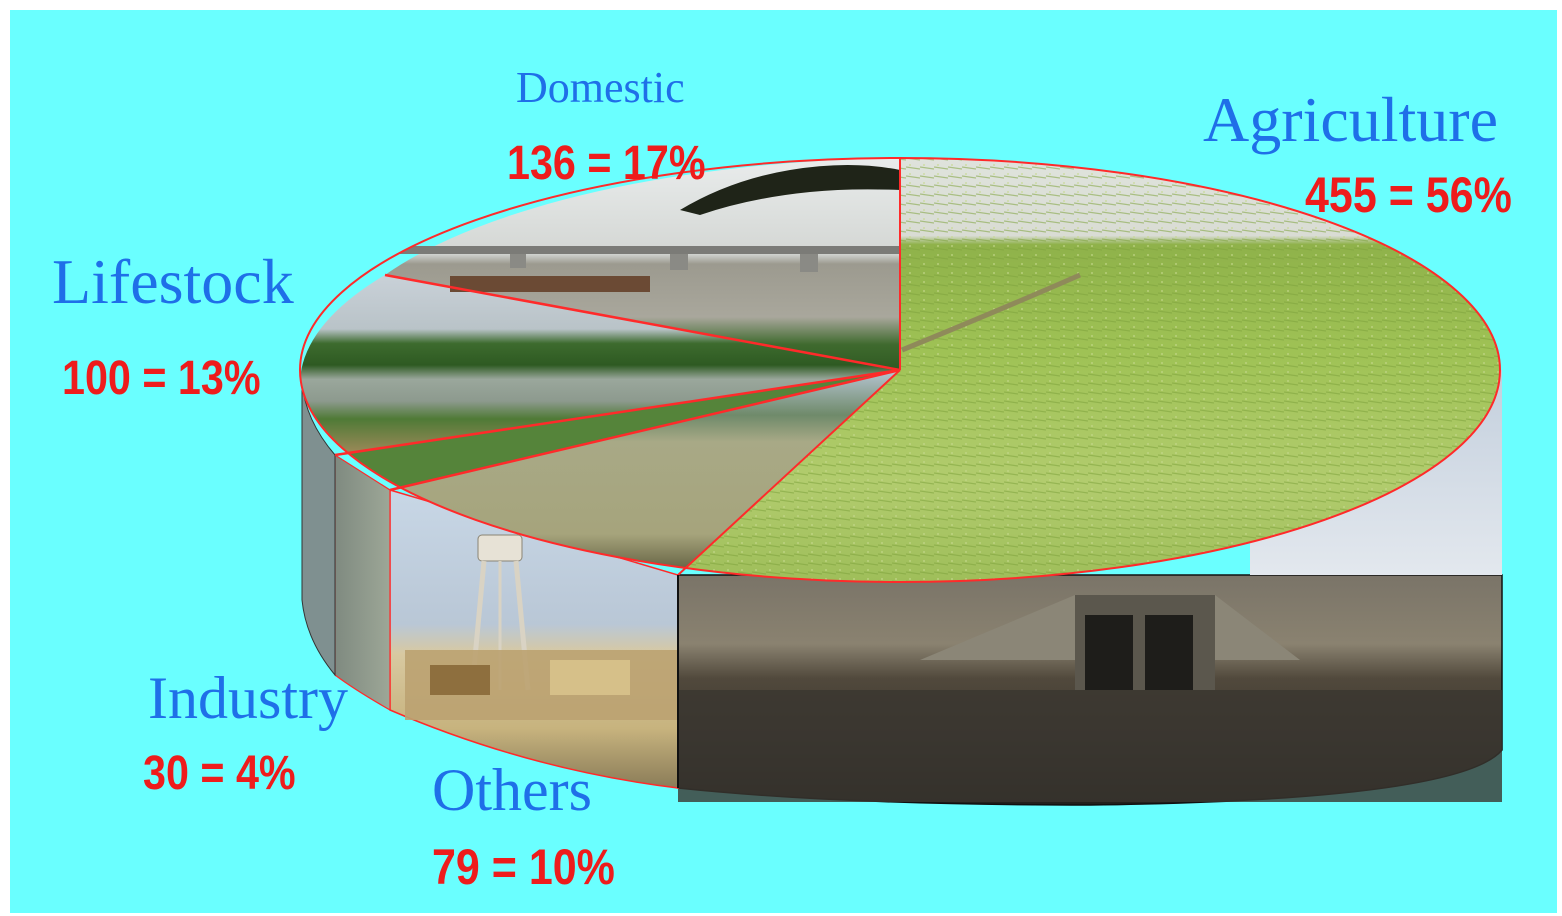 This screenshot has width=1562, height=916. I want to click on slice-top-others, so click(645, 472).